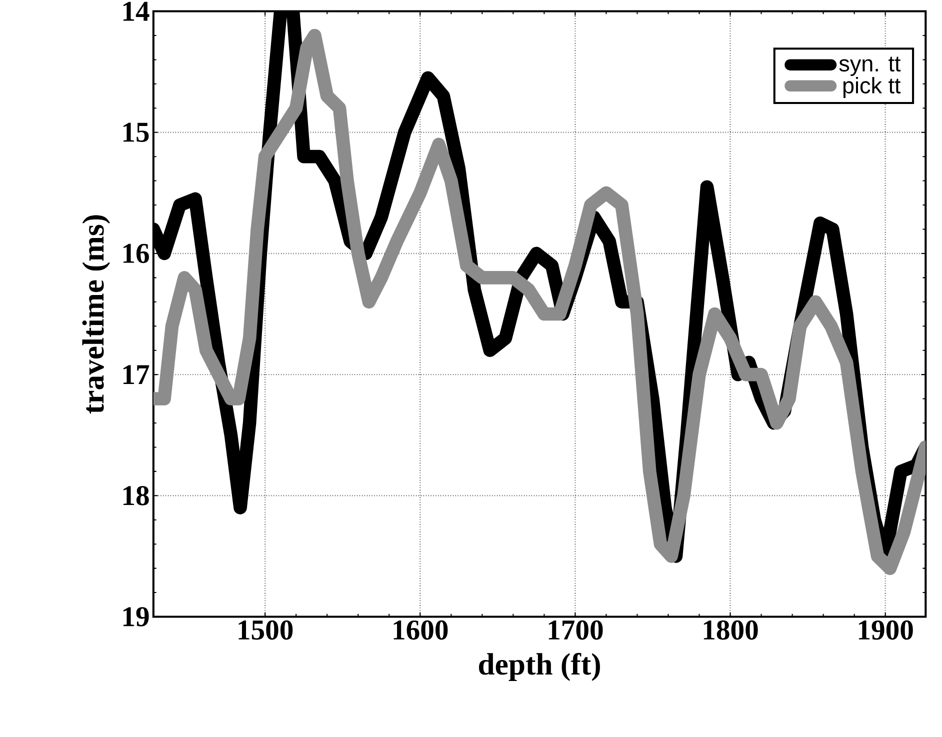  What do you see at coordinates (885, 630) in the screenshot?
I see `x-tick-label: 1900` at bounding box center [885, 630].